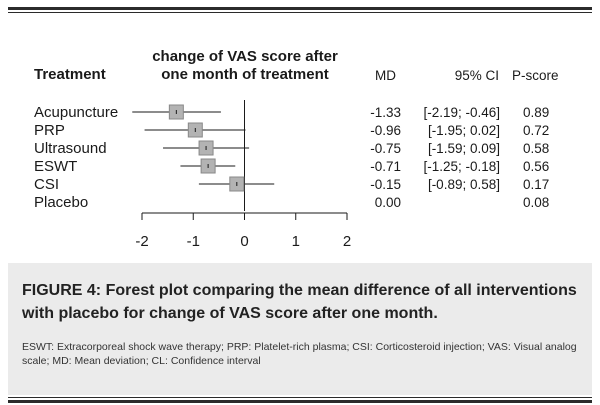 The image size is (600, 405). What do you see at coordinates (477, 75) in the screenshot?
I see `ci-header: 95% CI` at bounding box center [477, 75].